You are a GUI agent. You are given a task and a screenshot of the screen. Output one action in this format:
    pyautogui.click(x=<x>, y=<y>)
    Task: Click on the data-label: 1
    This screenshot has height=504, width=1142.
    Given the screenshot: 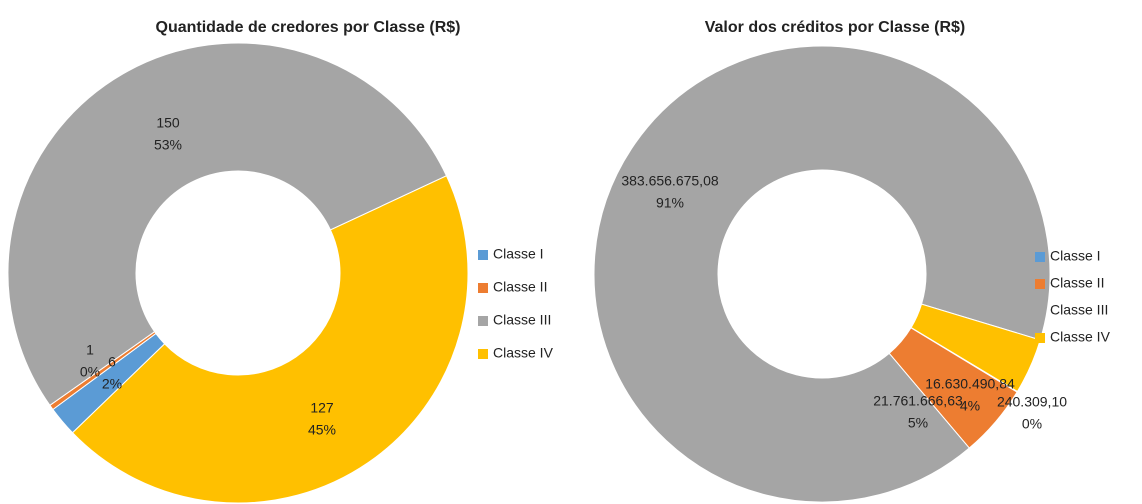 What is the action you would take?
    pyautogui.click(x=90, y=350)
    